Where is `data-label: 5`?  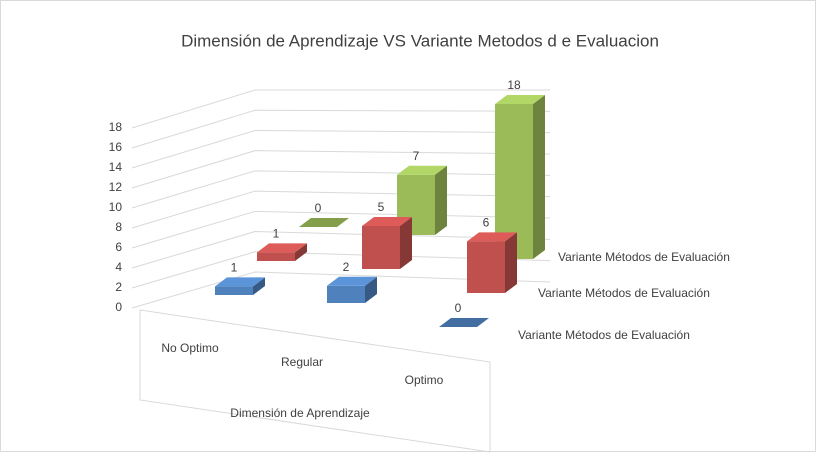 data-label: 5 is located at coordinates (381, 207).